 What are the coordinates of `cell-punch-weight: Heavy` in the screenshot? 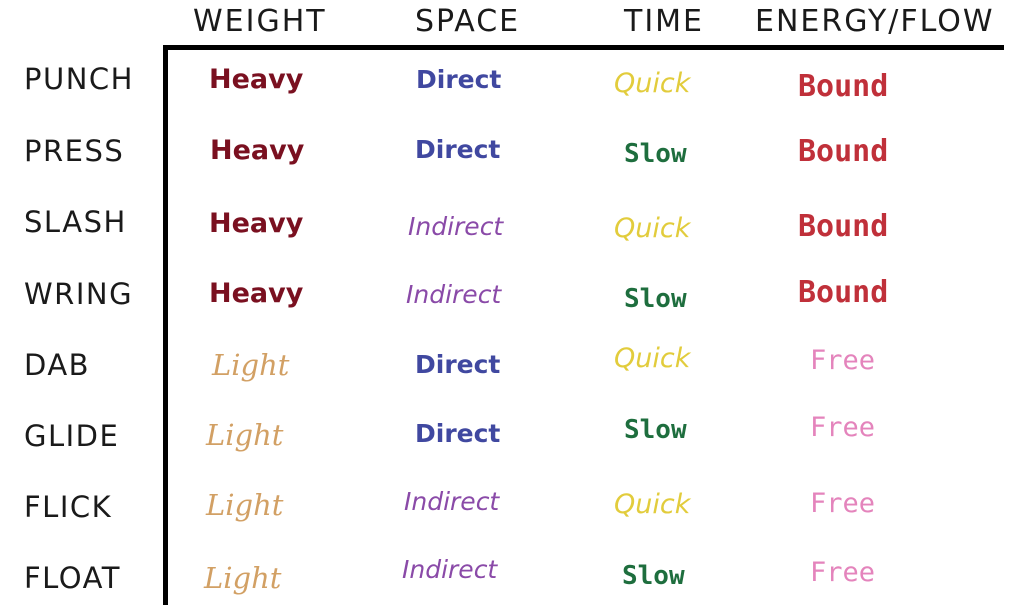 It's located at (256, 79).